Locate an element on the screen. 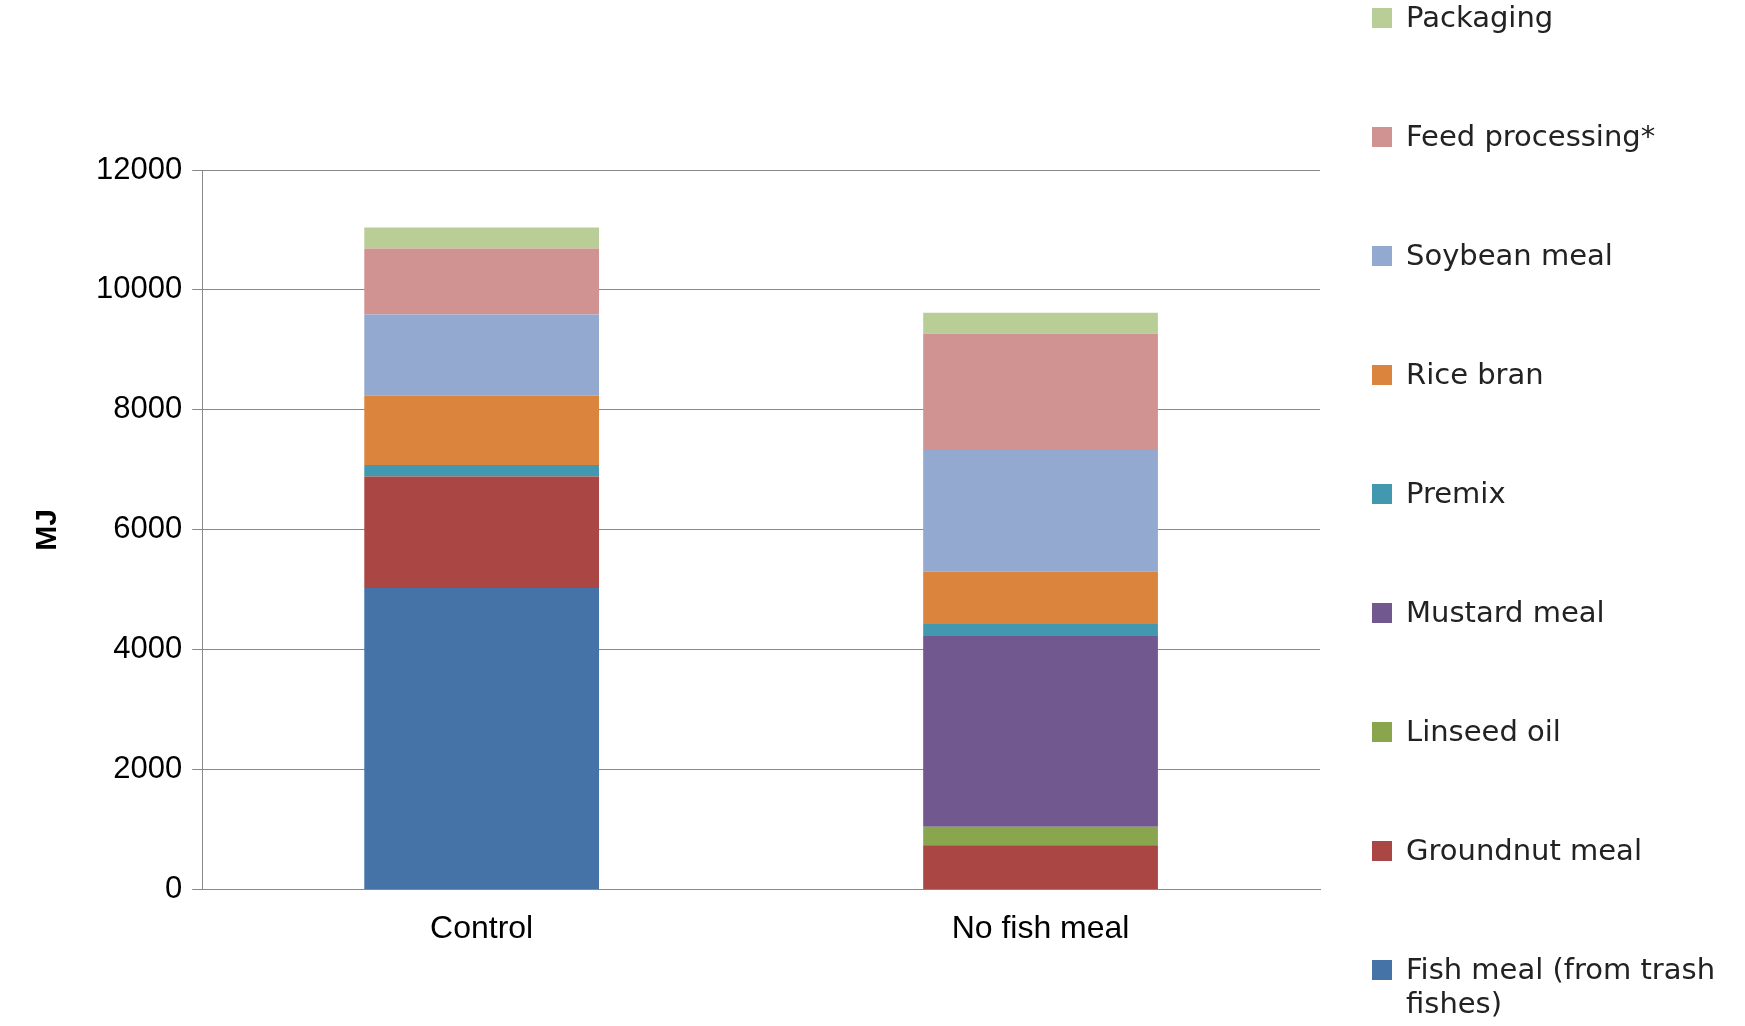  y-tick-label: 4000 is located at coordinates (148, 648).